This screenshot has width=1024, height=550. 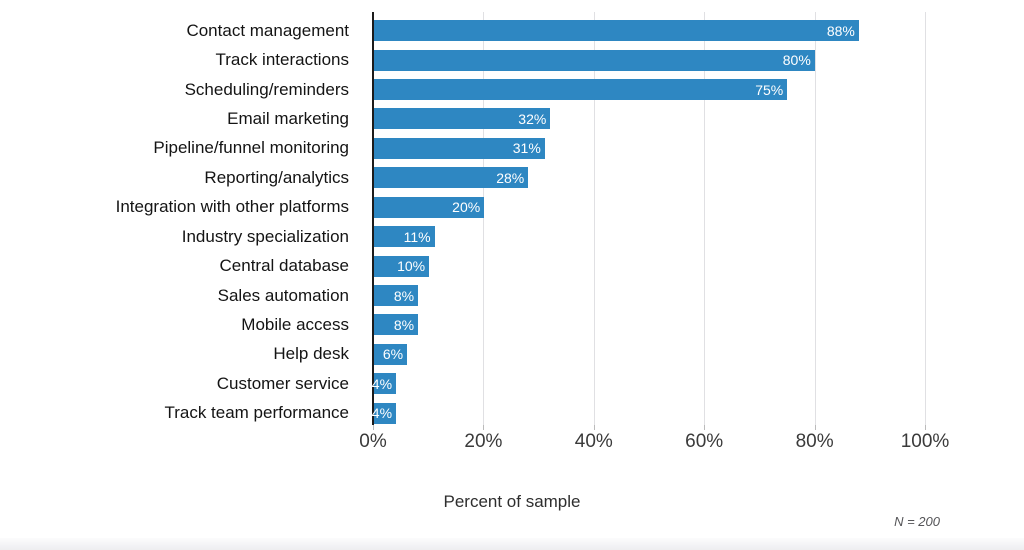 I want to click on x-tick-label: 20%, so click(x=483, y=441).